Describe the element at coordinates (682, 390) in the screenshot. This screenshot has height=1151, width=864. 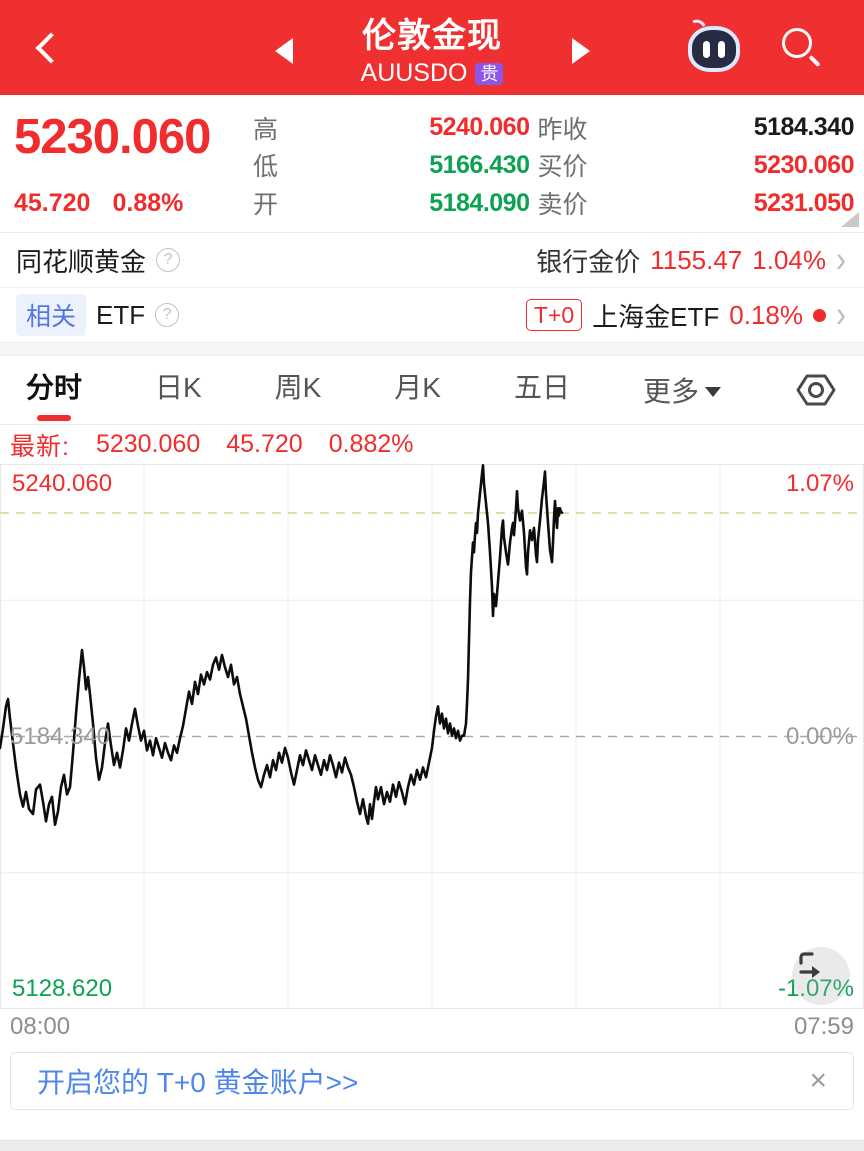
I see `tab-more-dropdown: 更多` at that location.